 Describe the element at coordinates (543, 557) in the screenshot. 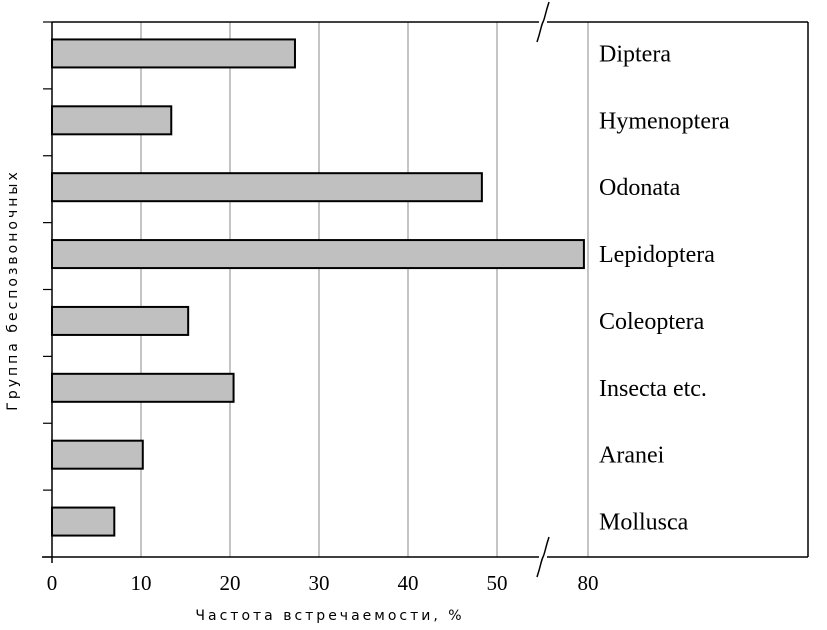

I see `axis-break-bottom` at that location.